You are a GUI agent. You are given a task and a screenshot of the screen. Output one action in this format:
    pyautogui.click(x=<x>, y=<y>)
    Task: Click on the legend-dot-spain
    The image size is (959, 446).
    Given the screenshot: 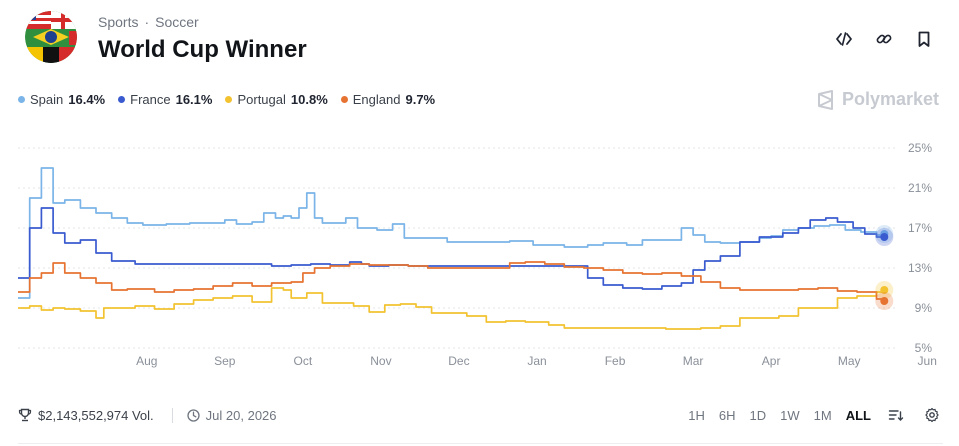 What is the action you would take?
    pyautogui.click(x=21, y=99)
    